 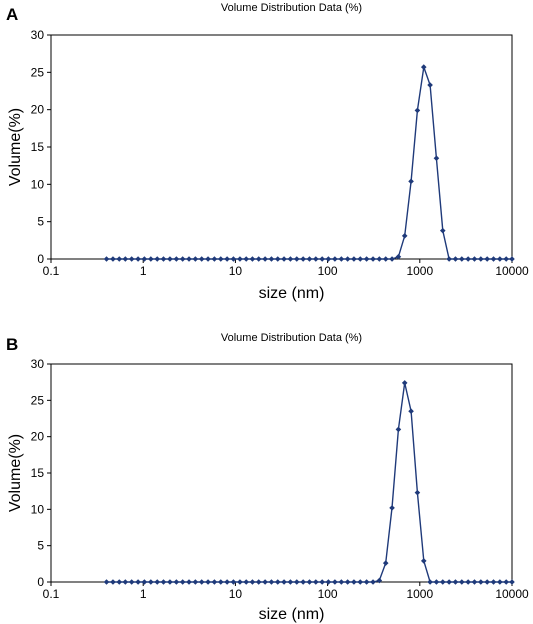 What do you see at coordinates (40, 582) in the screenshot?
I see `y-tick-label: 0` at bounding box center [40, 582].